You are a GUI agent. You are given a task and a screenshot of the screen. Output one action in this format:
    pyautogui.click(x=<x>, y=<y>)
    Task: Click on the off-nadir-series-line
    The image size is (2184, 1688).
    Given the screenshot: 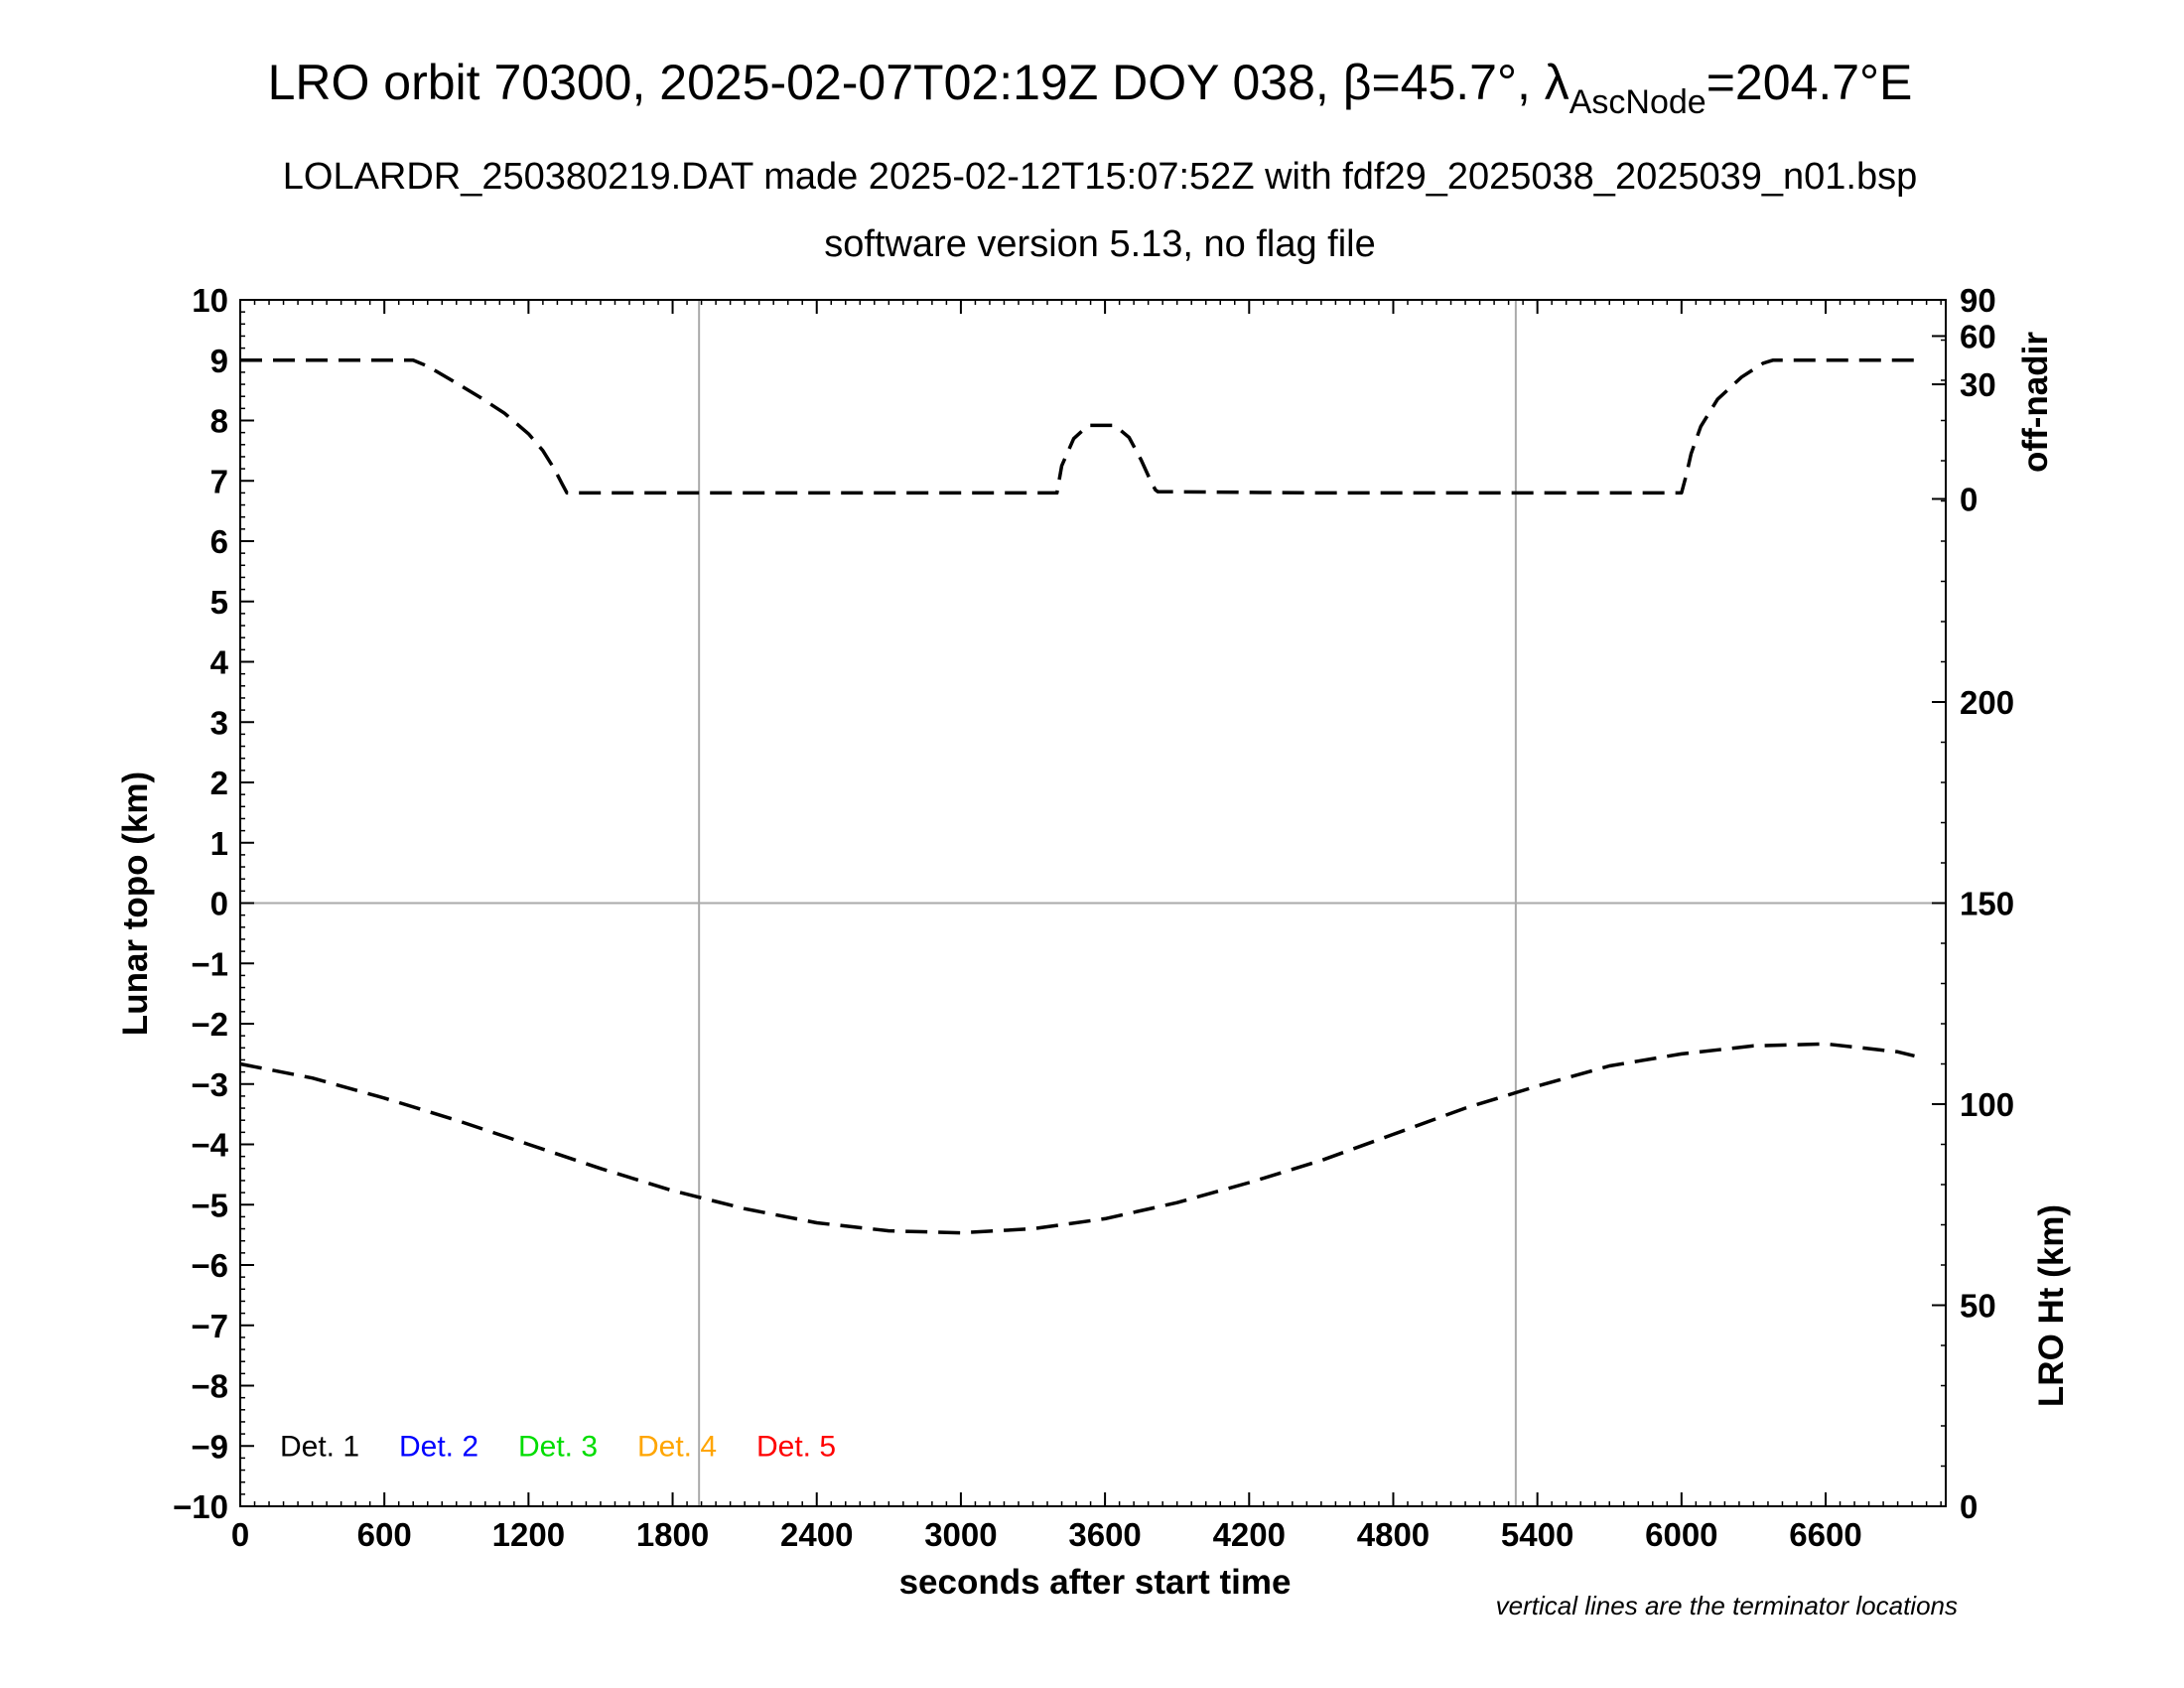 What is the action you would take?
    pyautogui.click(x=1077, y=426)
    